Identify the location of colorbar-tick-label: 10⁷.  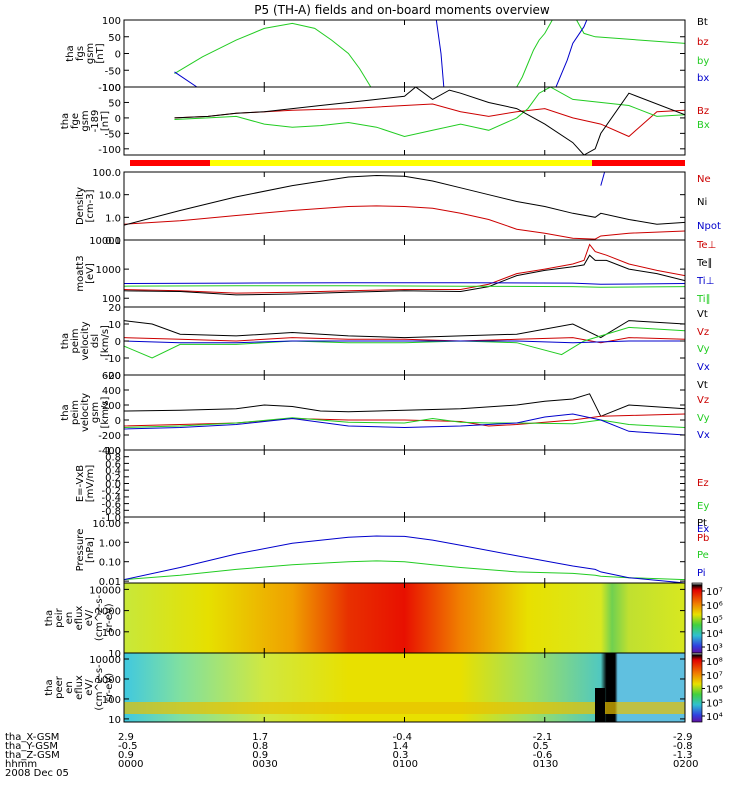
(714, 676).